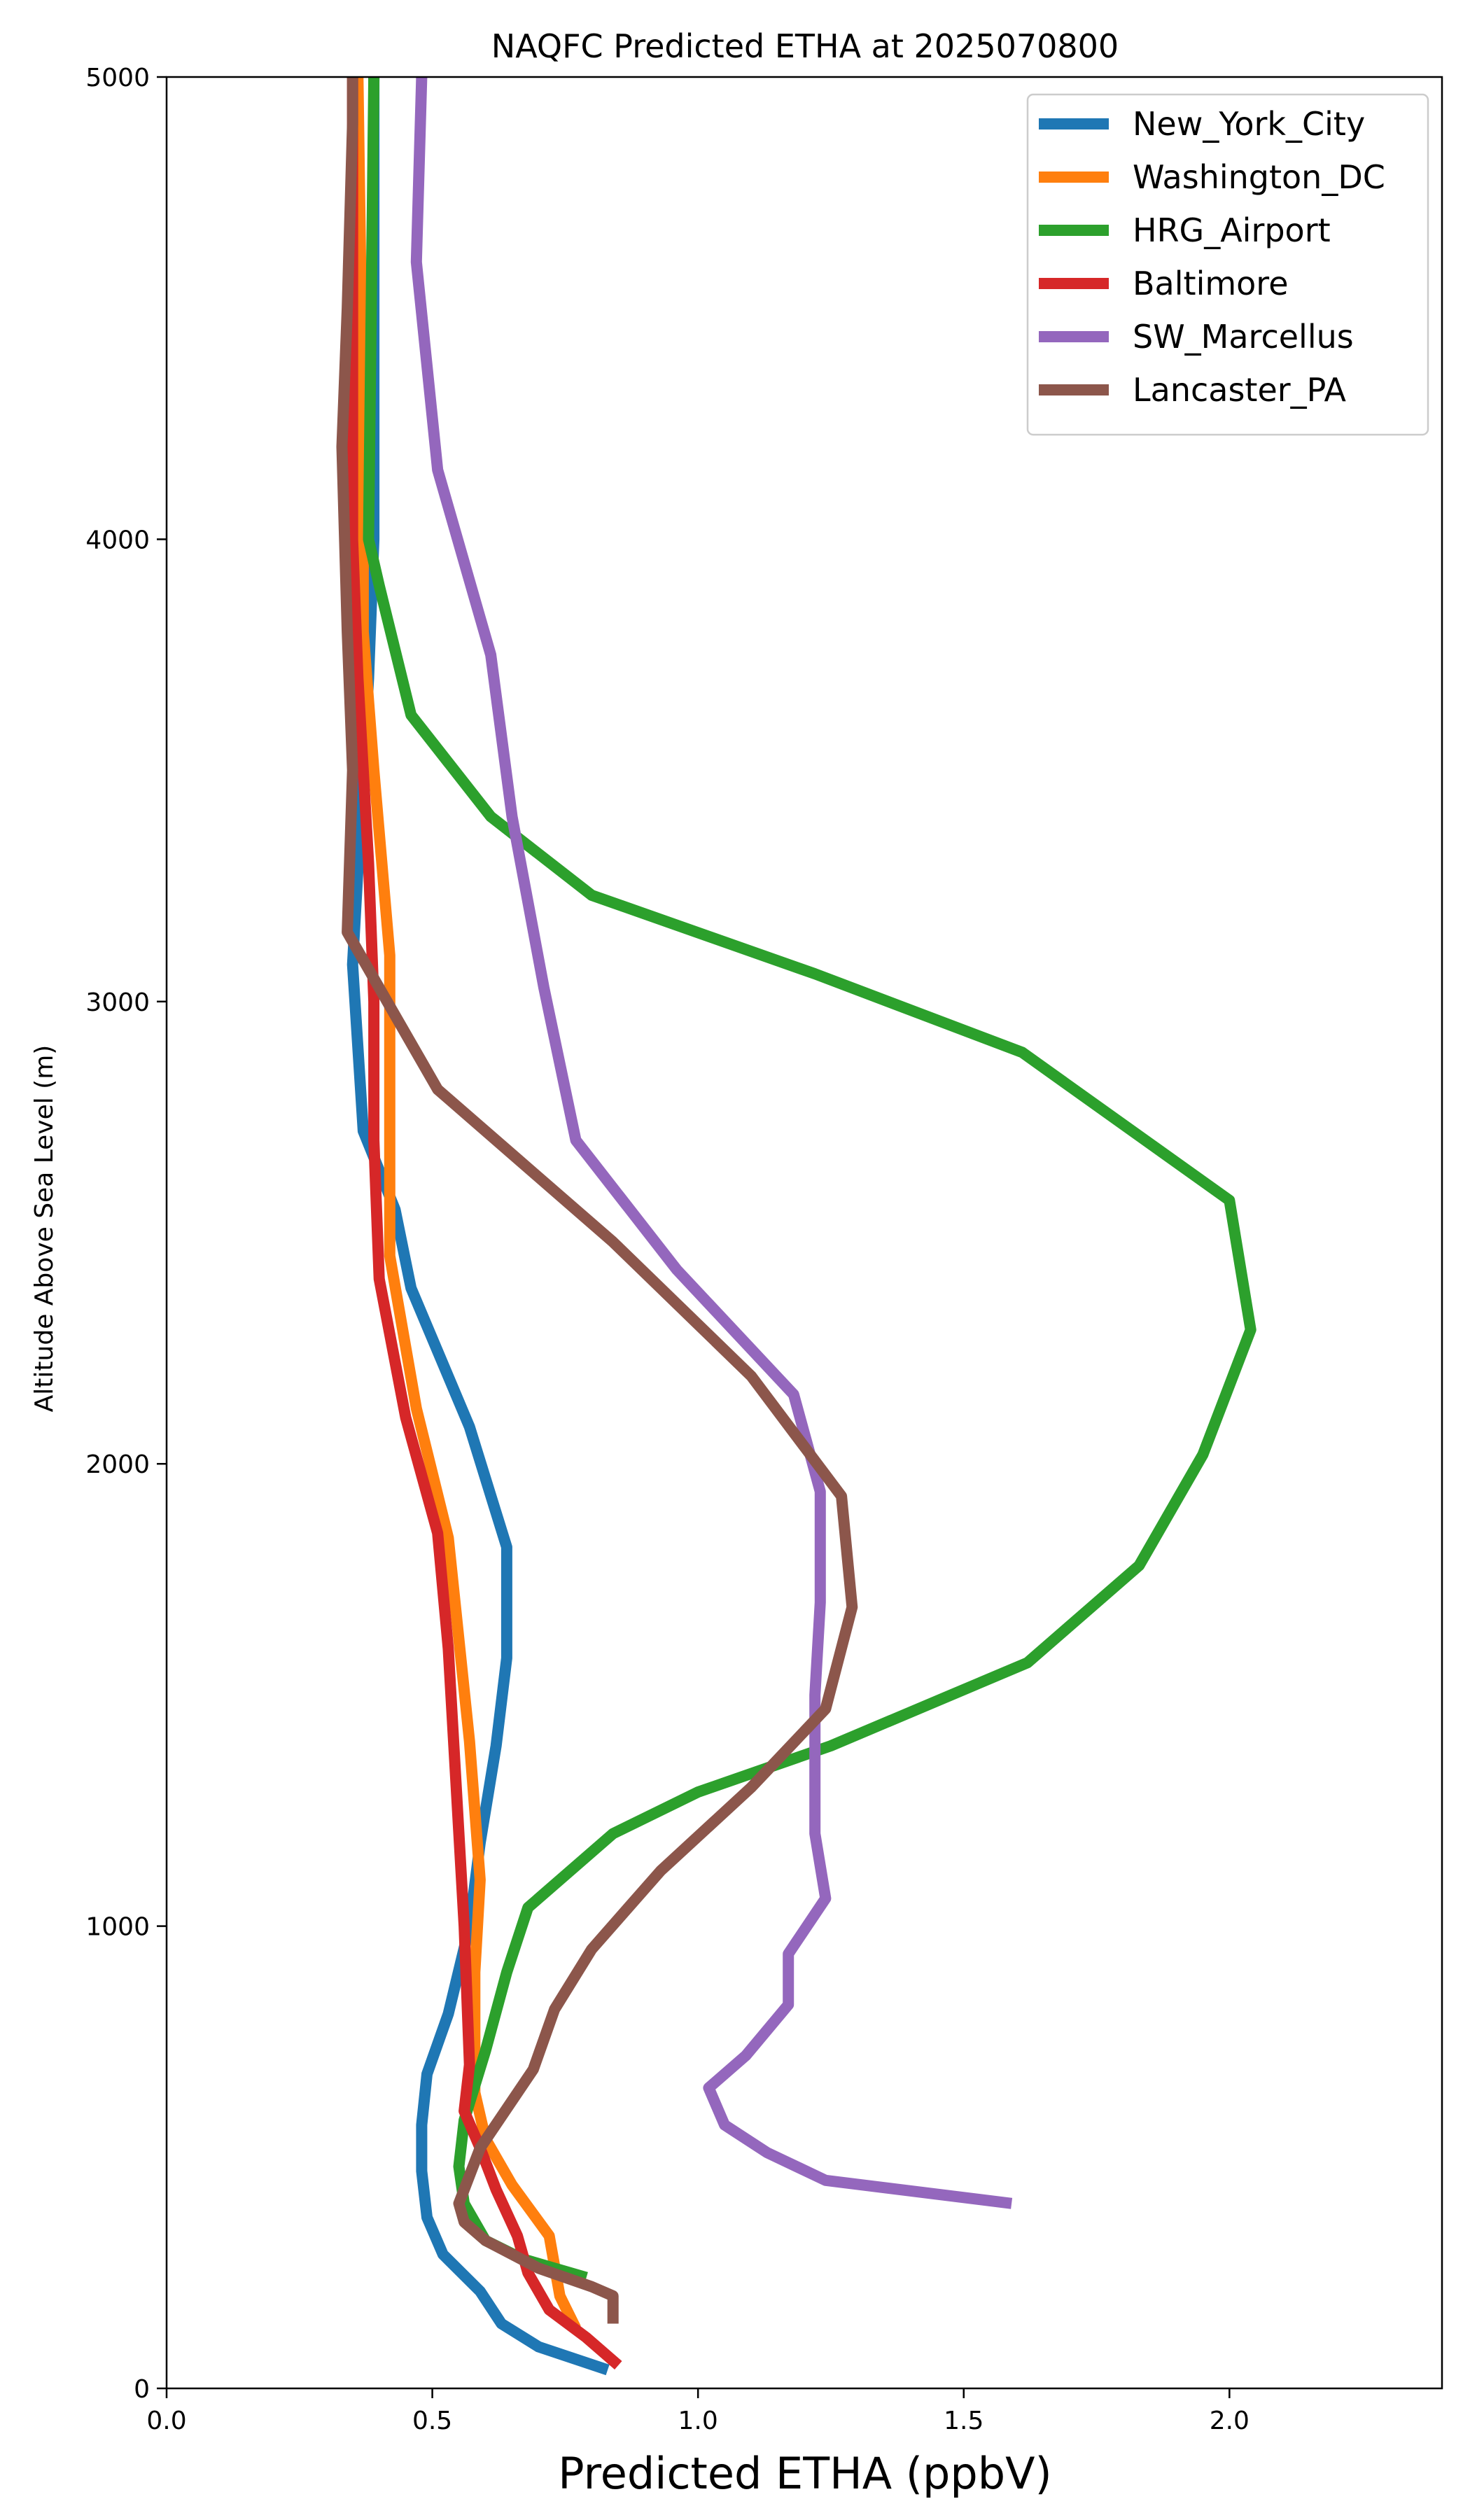  I want to click on y-tick-label: 1000, so click(117, 1927).